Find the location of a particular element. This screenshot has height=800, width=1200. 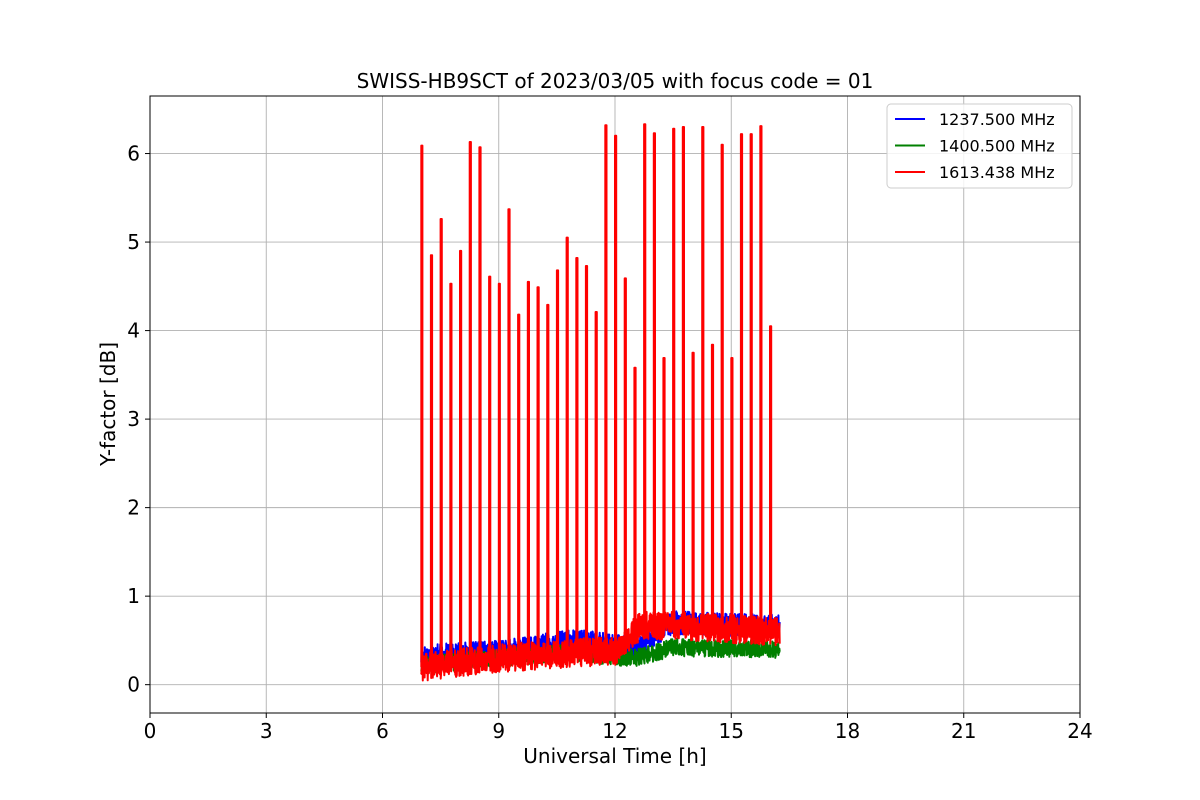

x-tick-label: 21 is located at coordinates (963, 731).